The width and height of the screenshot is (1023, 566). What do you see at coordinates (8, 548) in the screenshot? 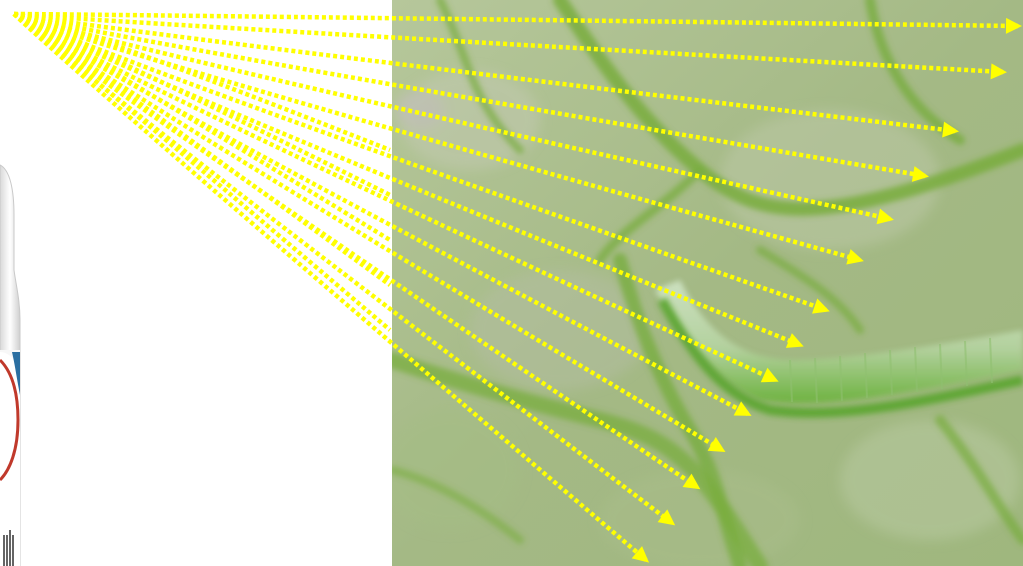
I see `barcode` at bounding box center [8, 548].